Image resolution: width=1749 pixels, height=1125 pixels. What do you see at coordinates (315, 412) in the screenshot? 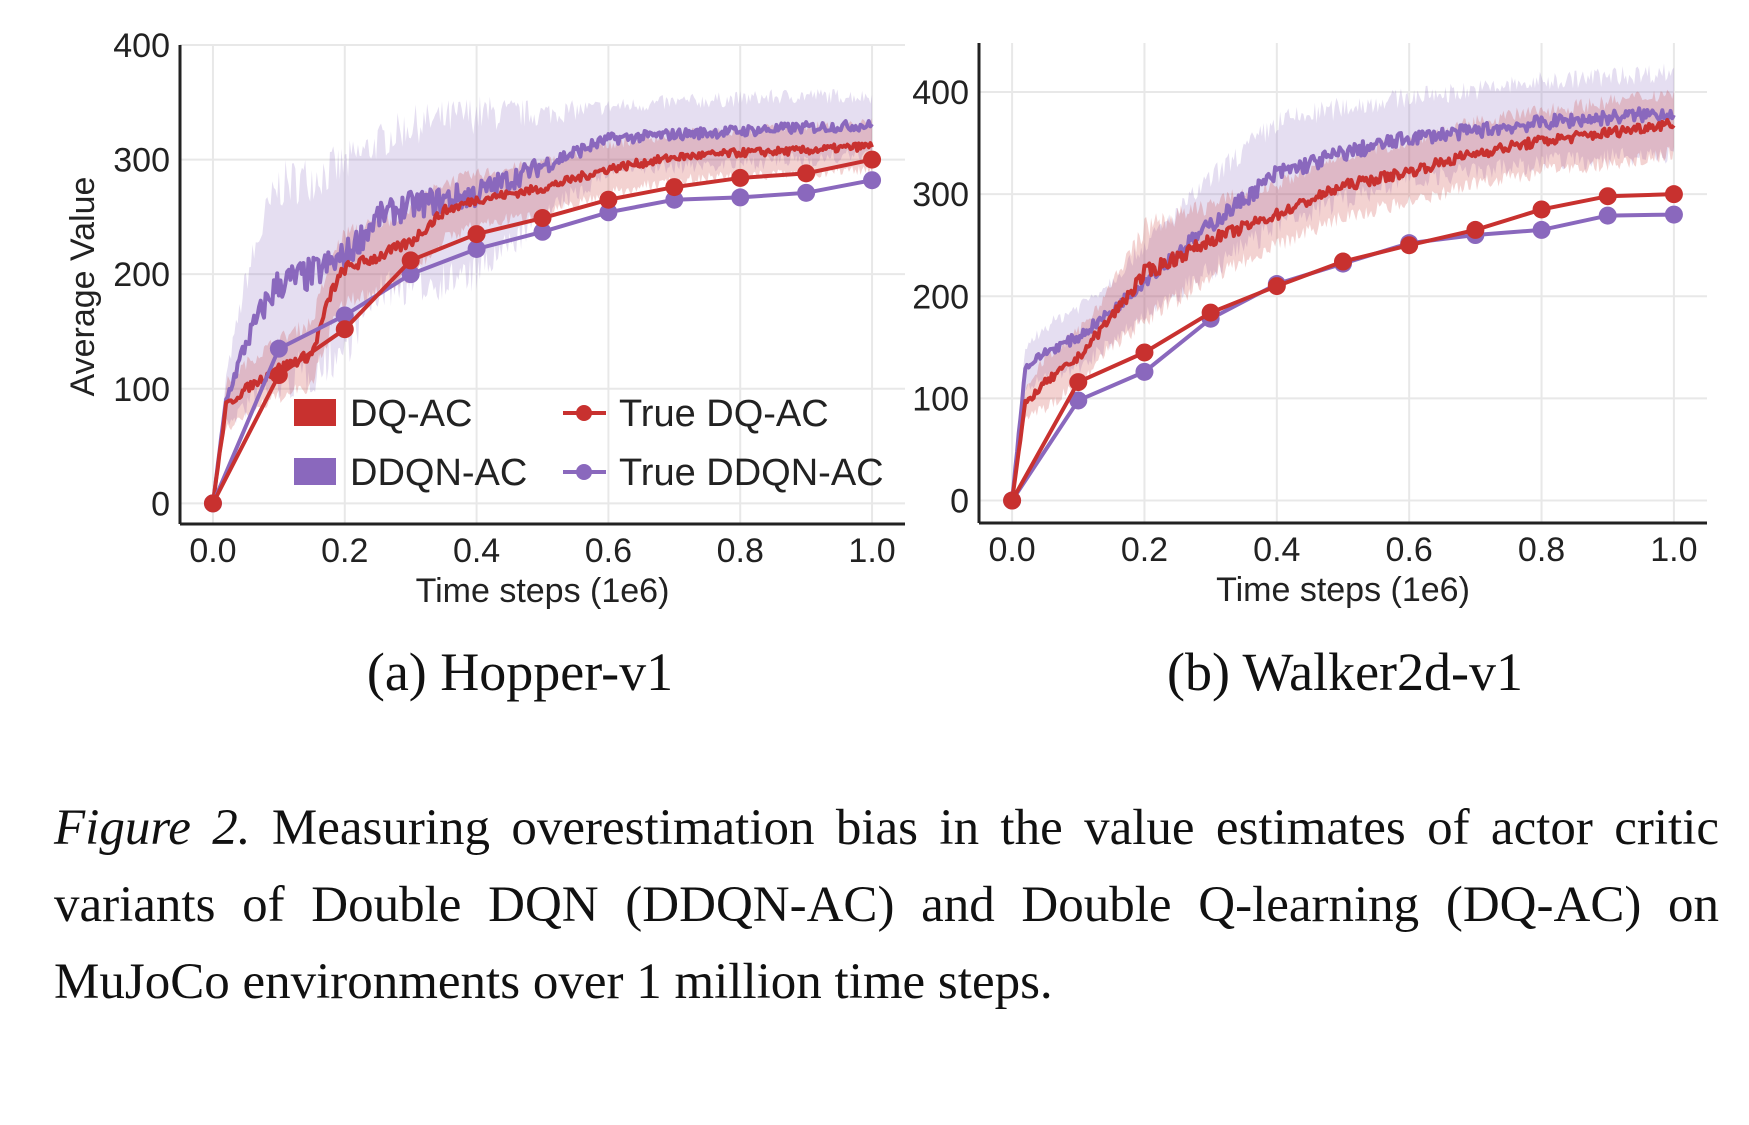
I see `legend-swatch-dq-ac` at bounding box center [315, 412].